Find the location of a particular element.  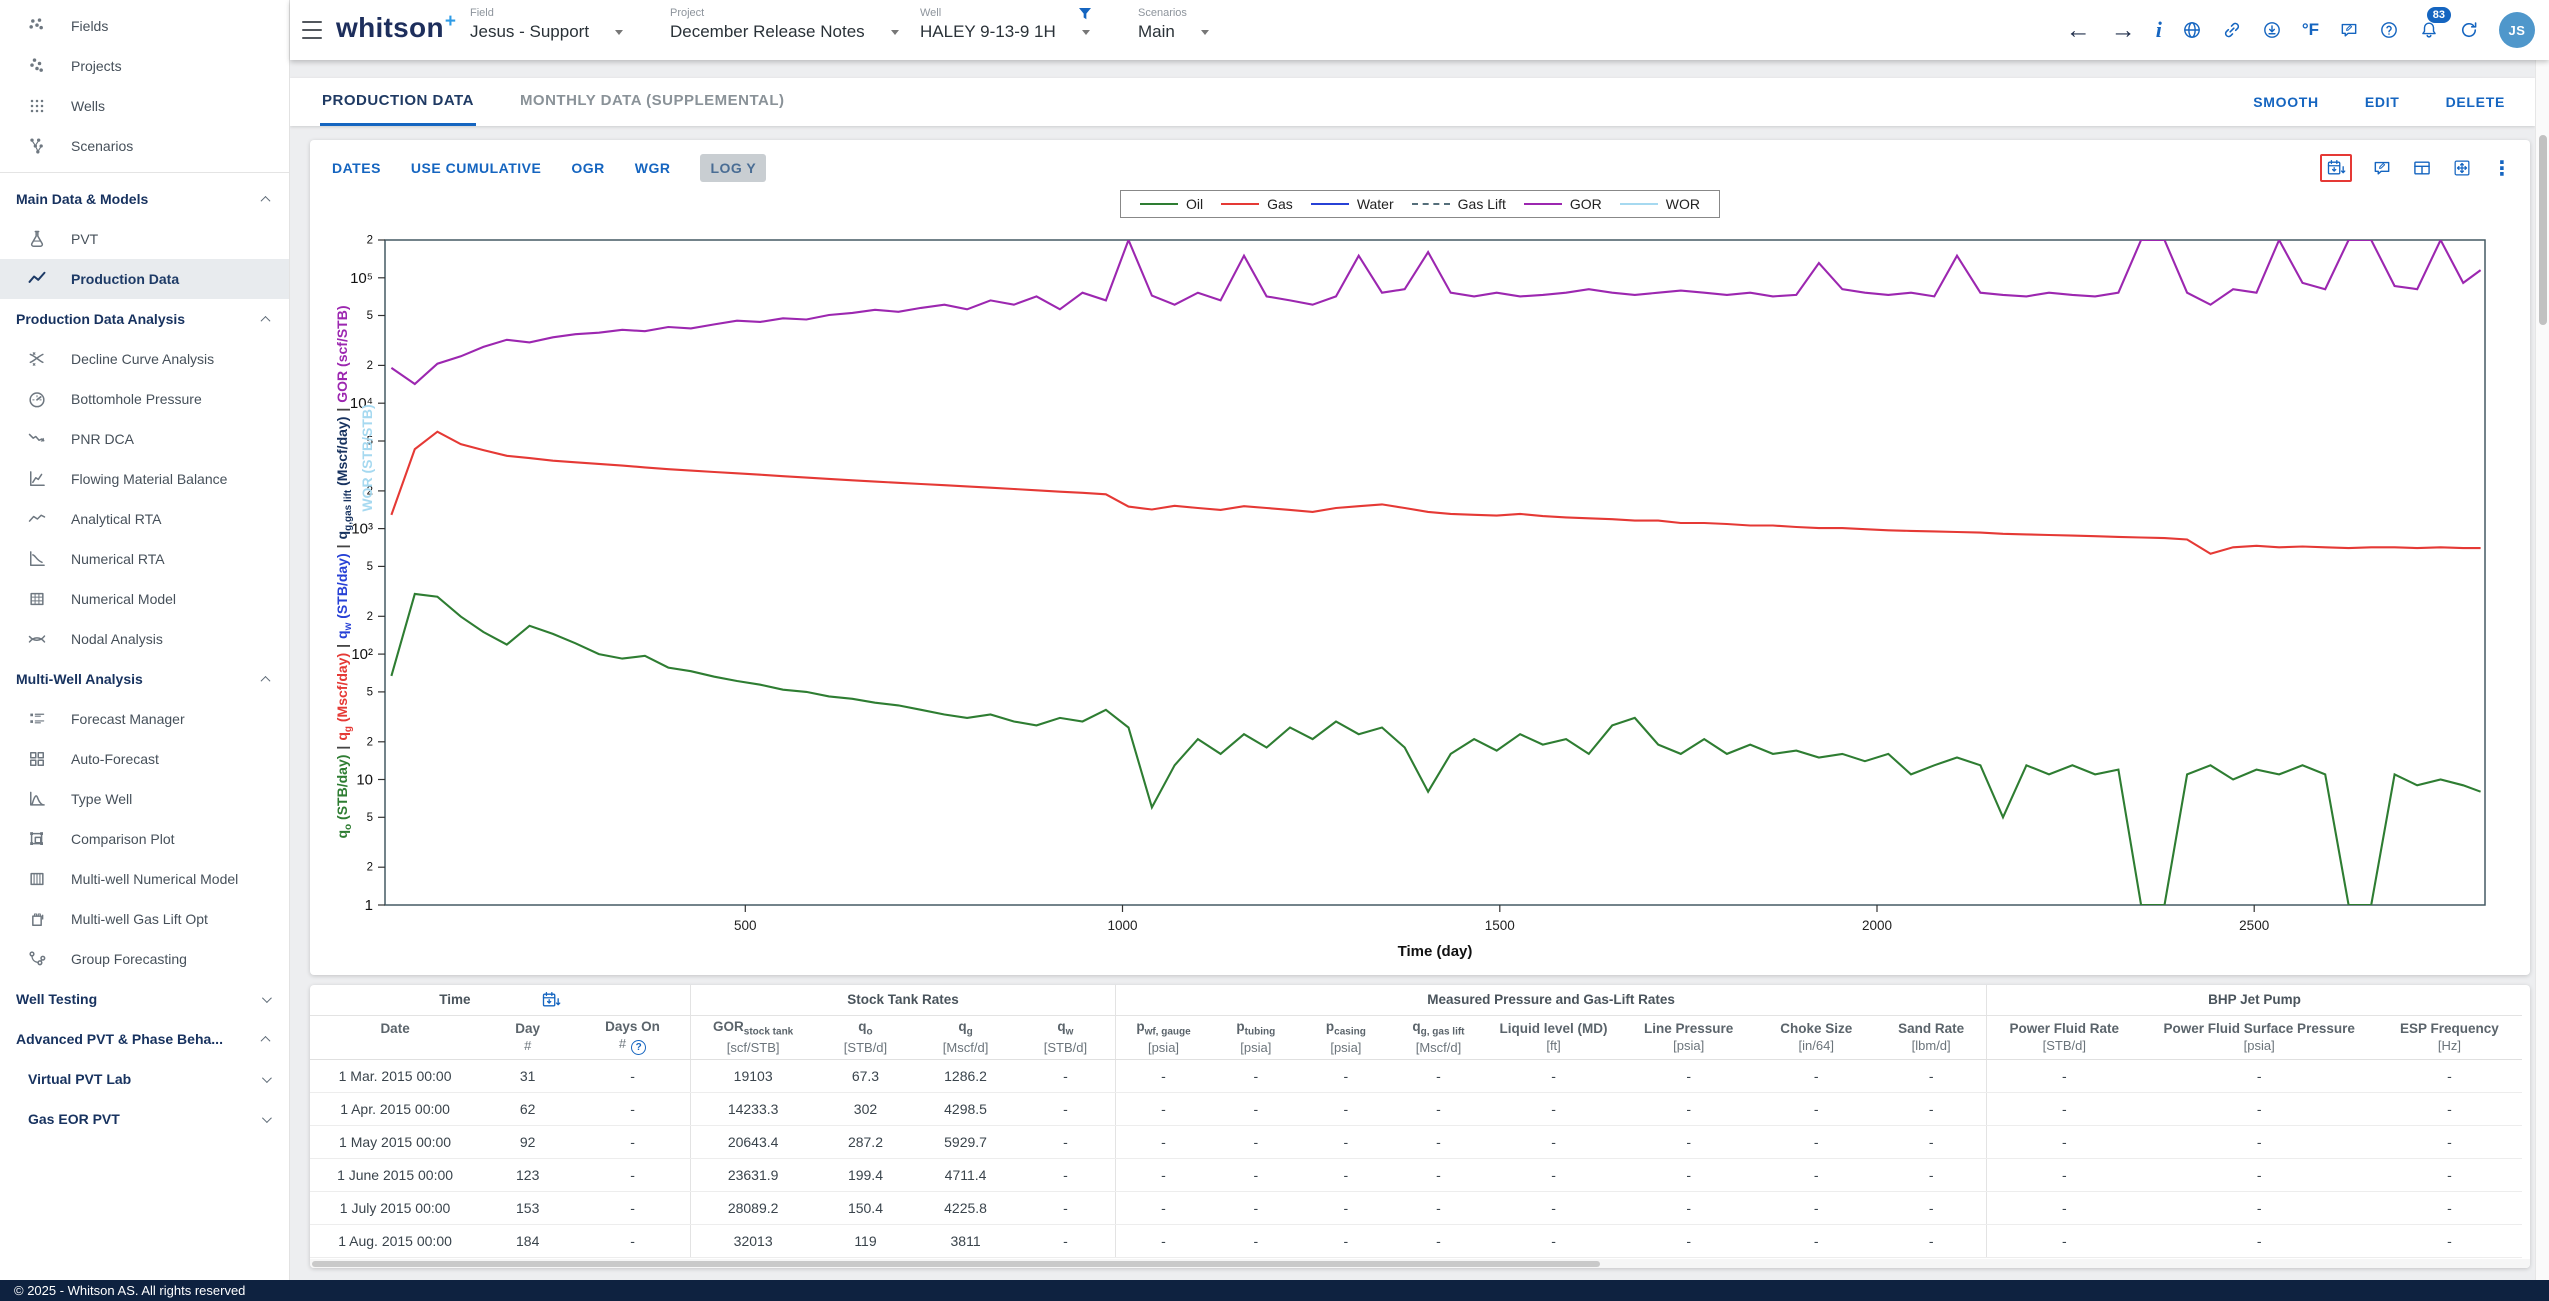

temperature-unit-toggle: °F is located at coordinates (2310, 29).